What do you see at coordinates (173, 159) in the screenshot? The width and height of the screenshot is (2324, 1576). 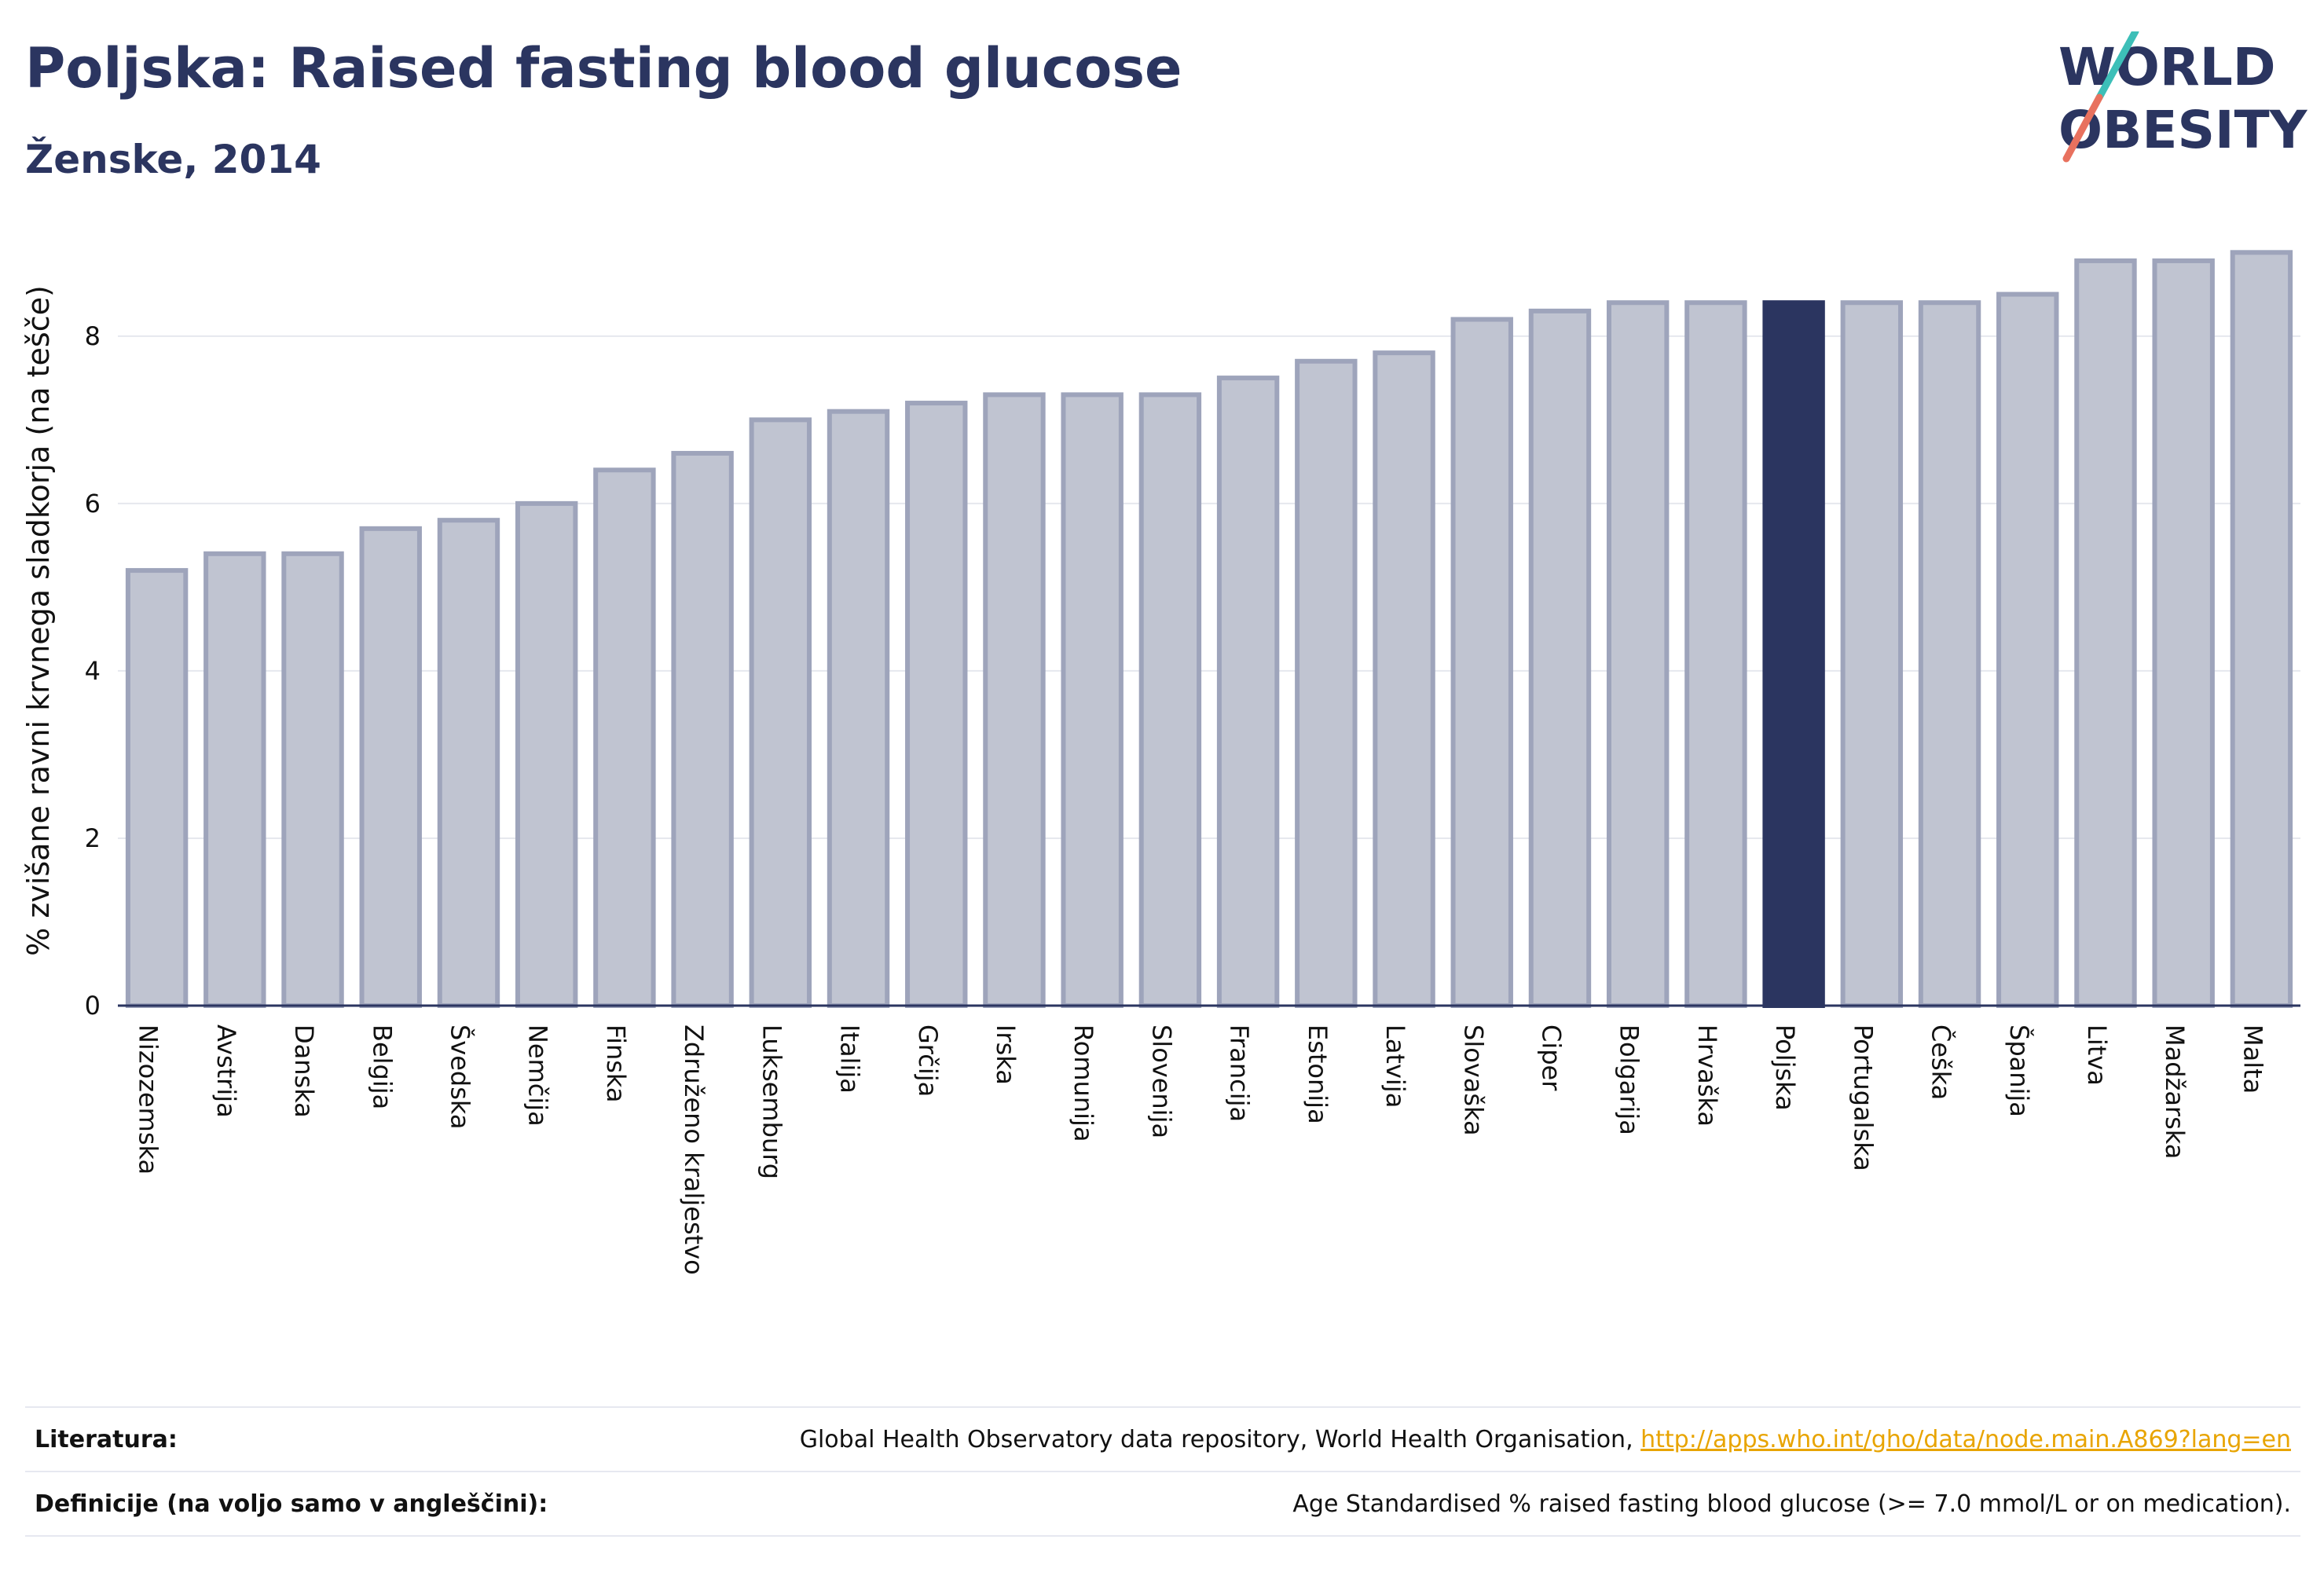 I see `page-subtitle: Ženske, 2014` at bounding box center [173, 159].